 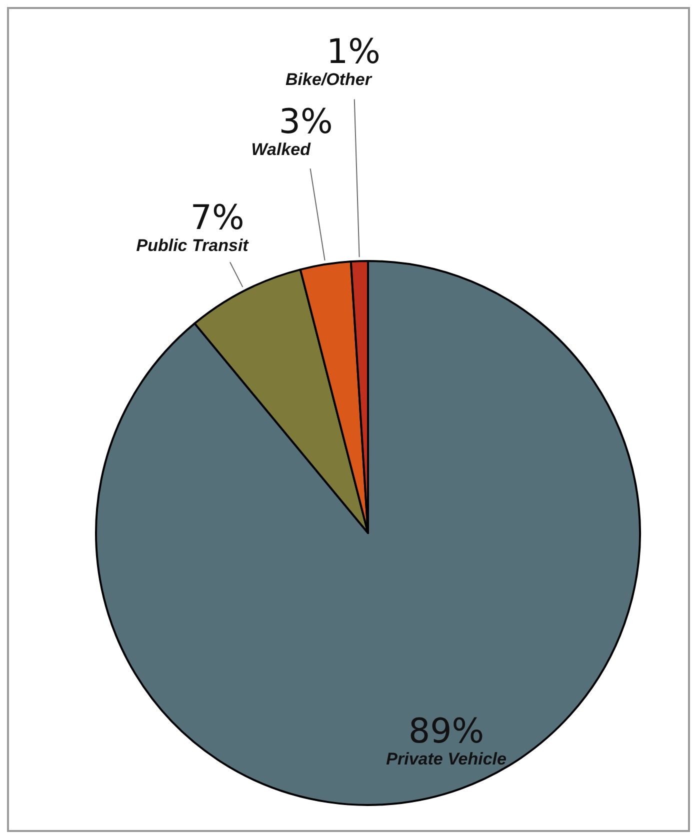 What do you see at coordinates (281, 149) in the screenshot?
I see `slice-label: Walked` at bounding box center [281, 149].